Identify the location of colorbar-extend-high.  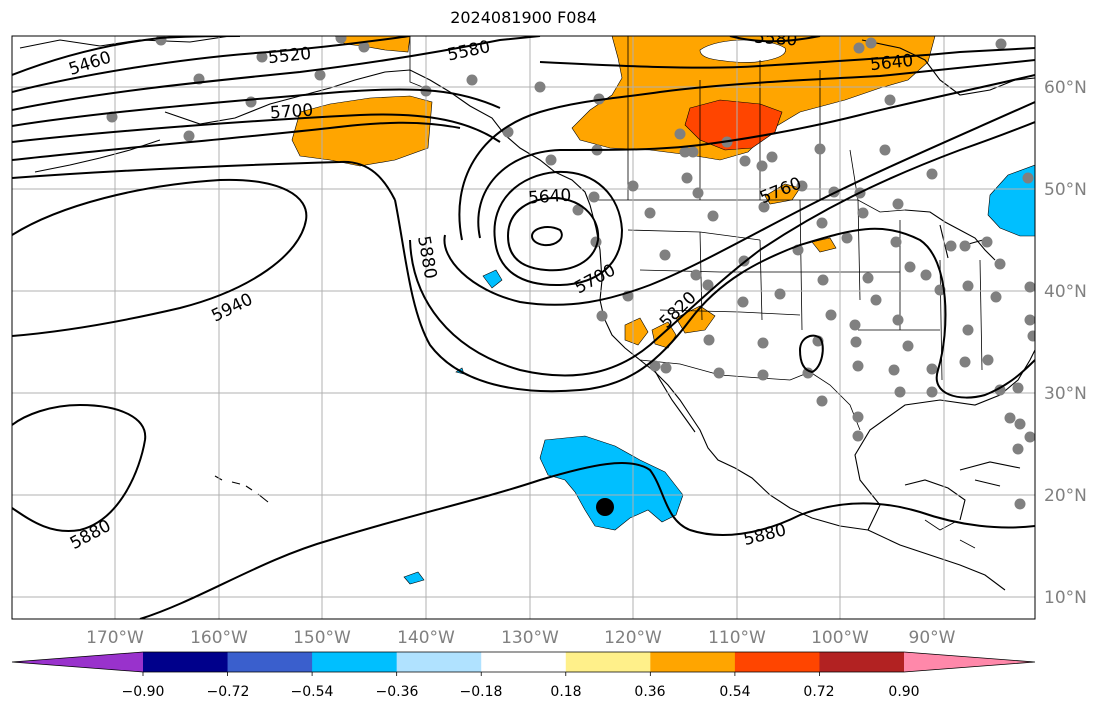
(969, 662).